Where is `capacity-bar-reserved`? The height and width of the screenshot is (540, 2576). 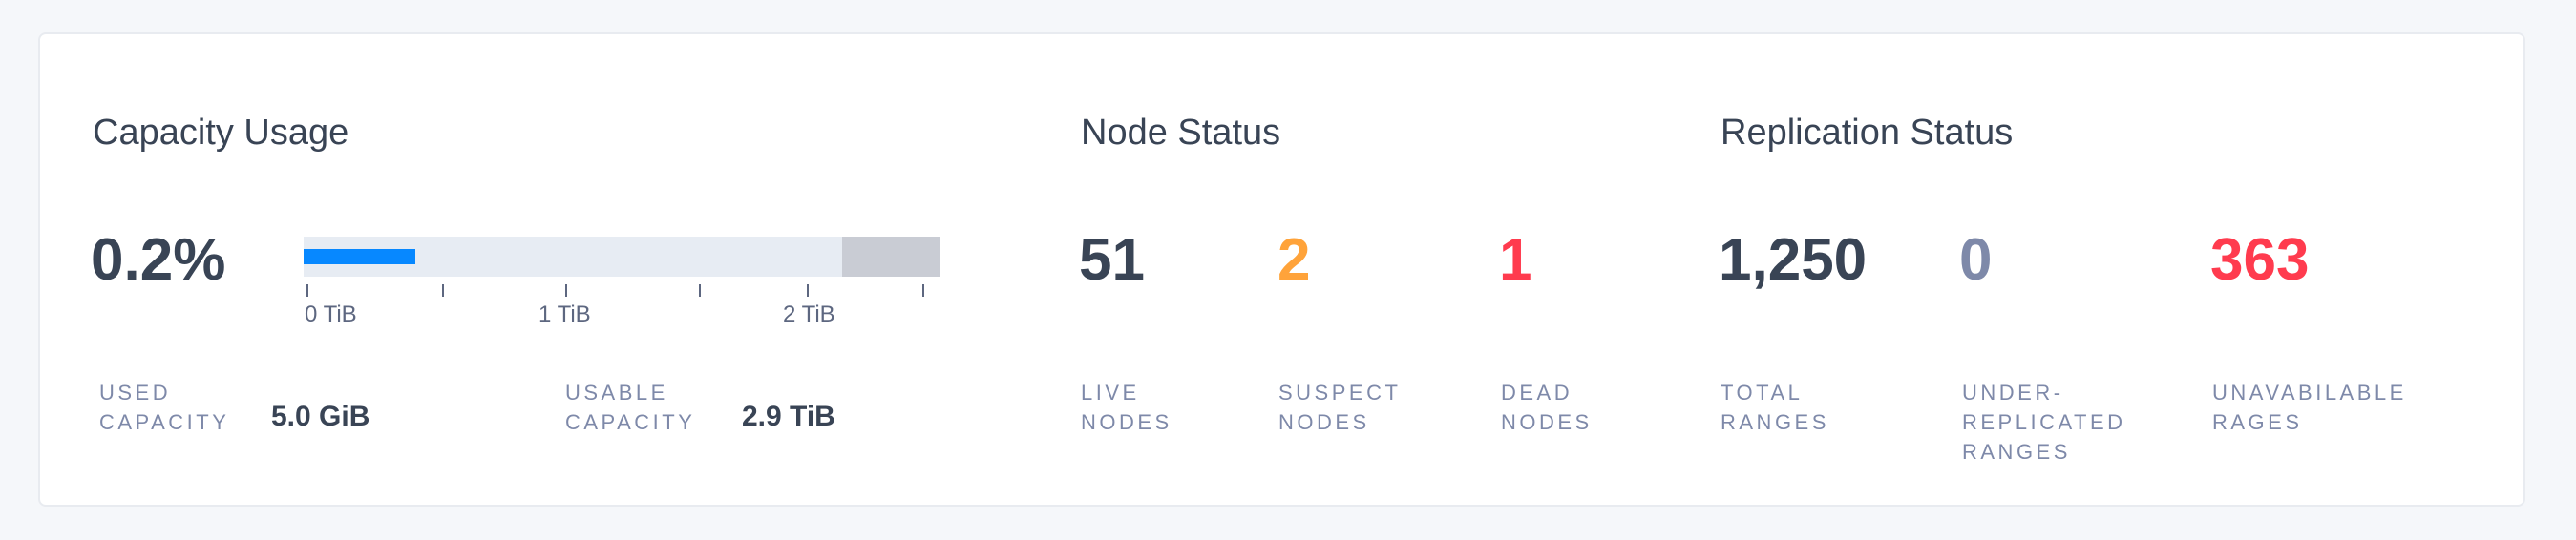
capacity-bar-reserved is located at coordinates (891, 257).